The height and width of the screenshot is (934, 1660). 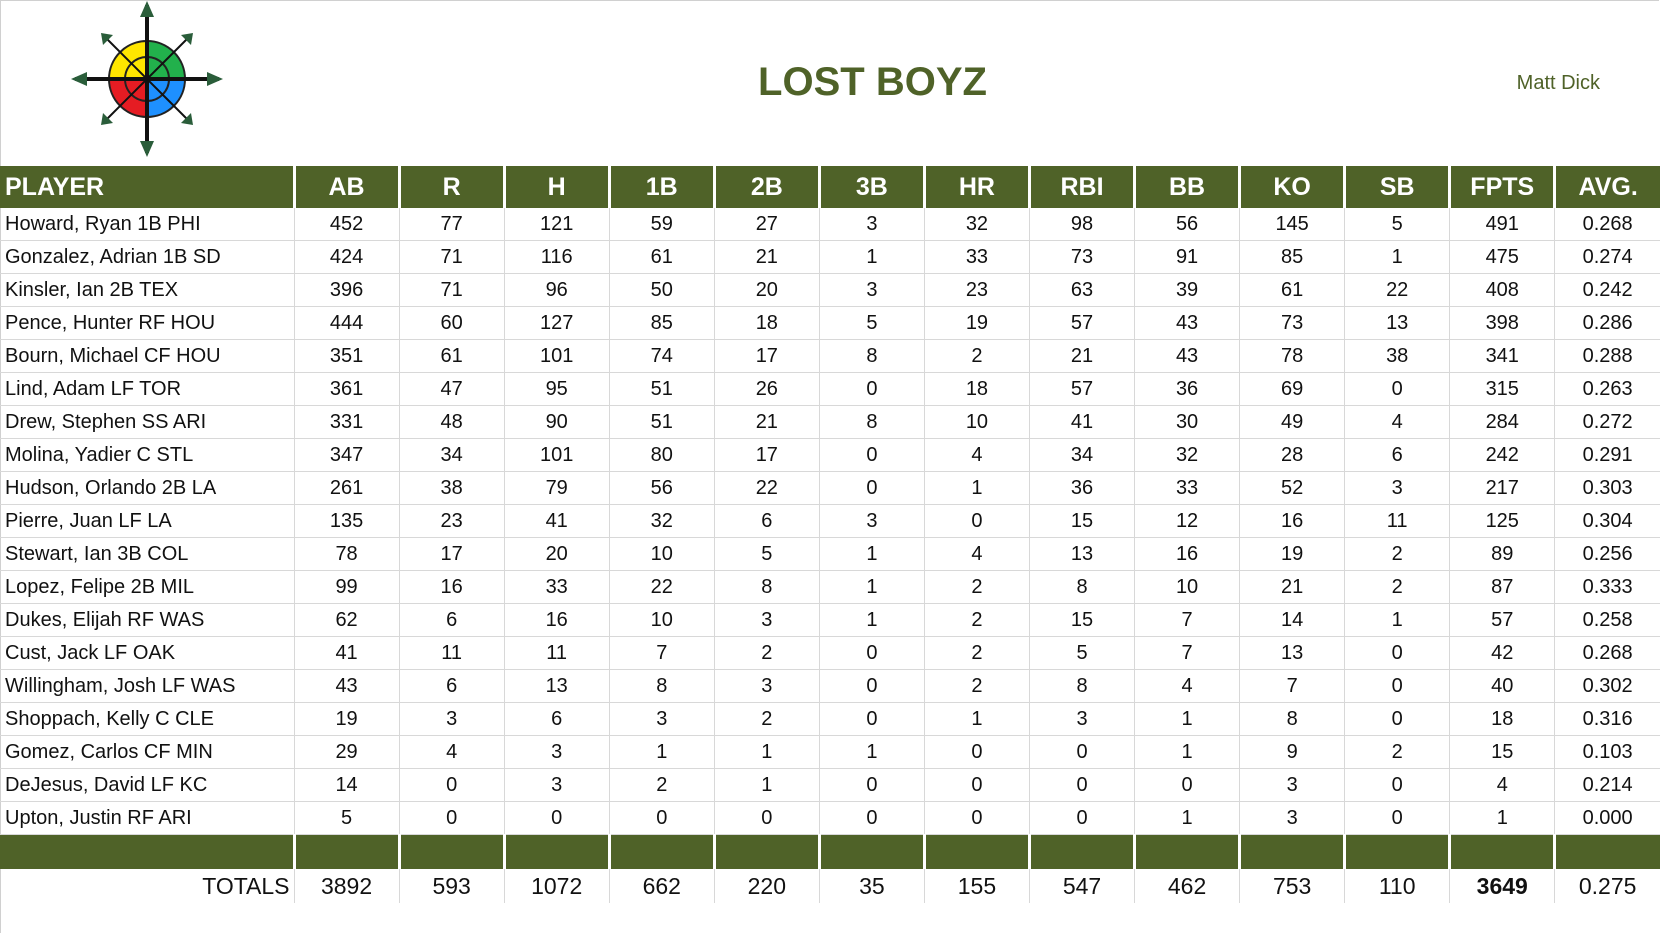 What do you see at coordinates (1186, 187) in the screenshot?
I see `column-header: BB` at bounding box center [1186, 187].